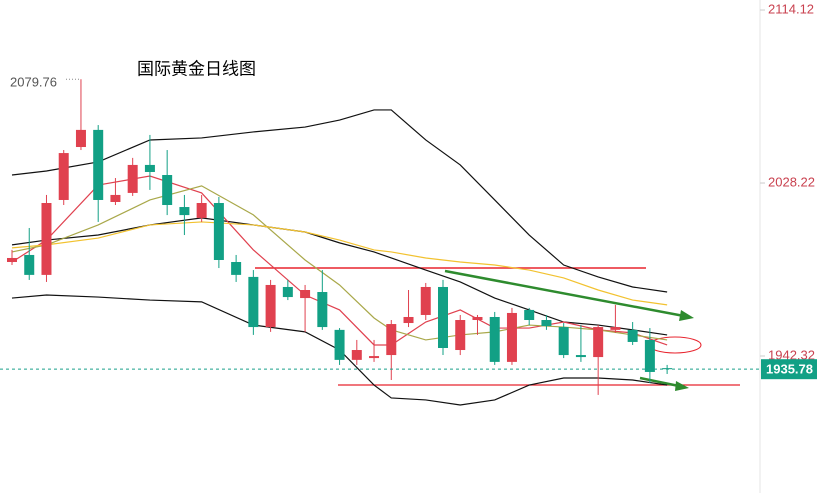  What do you see at coordinates (675, 345) in the screenshot?
I see `highlight-ellipse` at bounding box center [675, 345].